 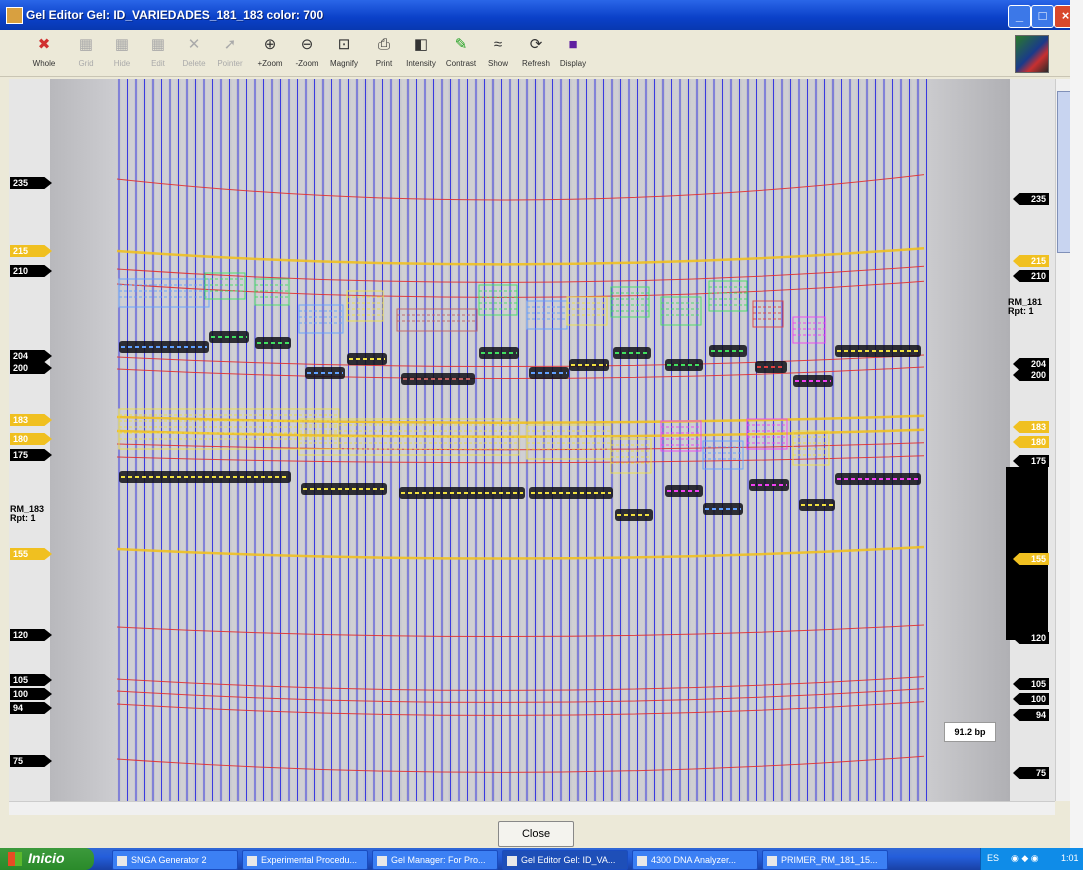 I want to click on taskbar-item: SNGA Generator 2, so click(x=175, y=860).